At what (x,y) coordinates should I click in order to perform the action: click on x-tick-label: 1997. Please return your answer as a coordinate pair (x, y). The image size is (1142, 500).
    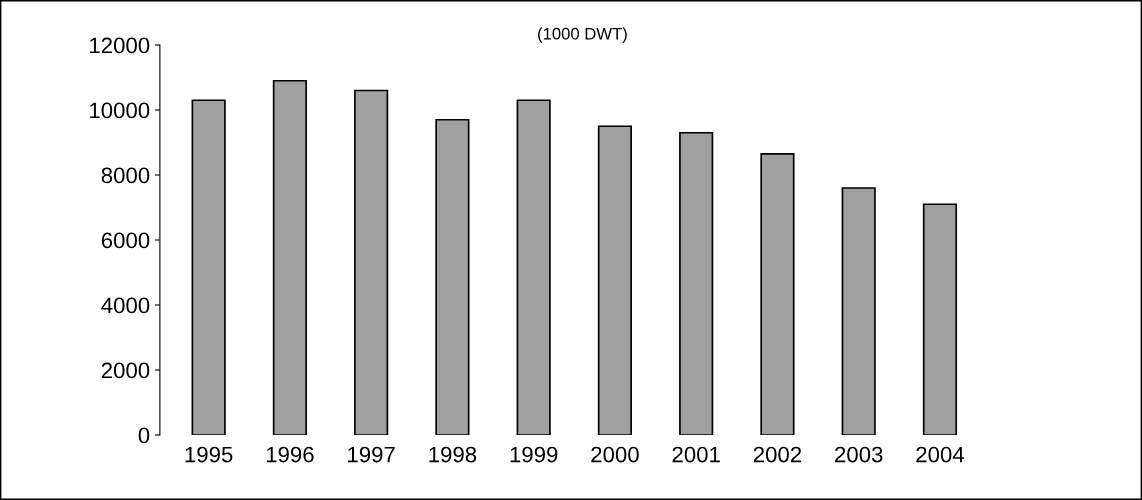
    Looking at the image, I should click on (371, 454).